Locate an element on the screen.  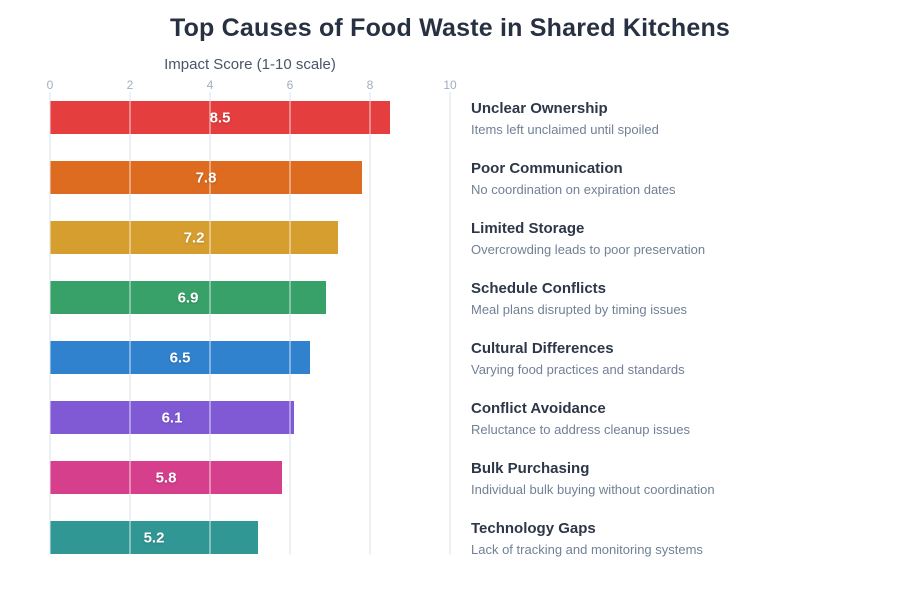
x-tick-label: 2 is located at coordinates (130, 85).